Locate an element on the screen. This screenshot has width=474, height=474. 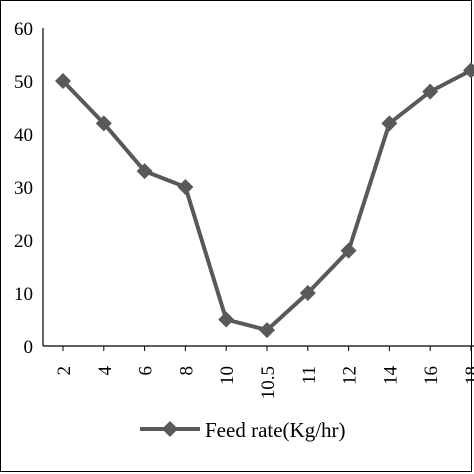
y-tick-label: 50 is located at coordinates (23, 82).